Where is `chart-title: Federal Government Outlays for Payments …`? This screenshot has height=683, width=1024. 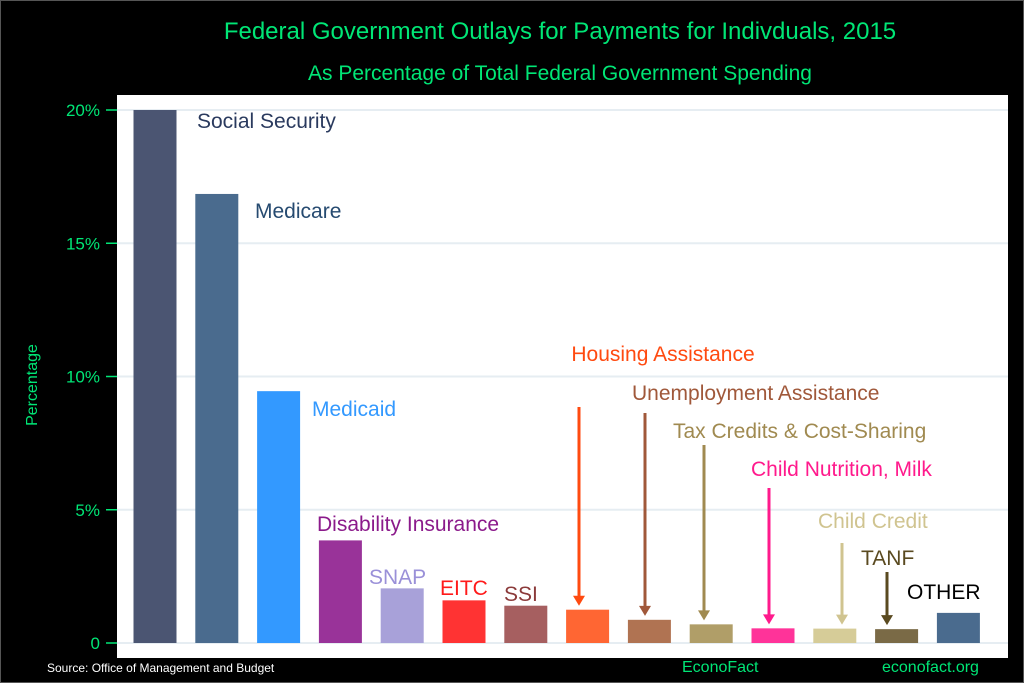
chart-title: Federal Government Outlays for Payments … is located at coordinates (560, 31).